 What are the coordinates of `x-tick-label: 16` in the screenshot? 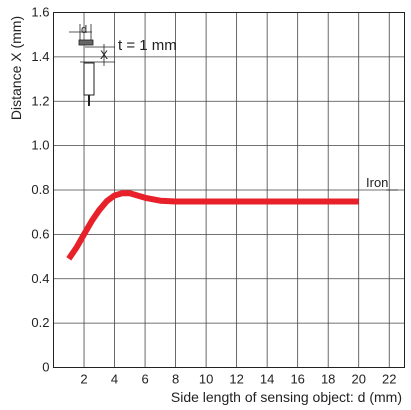 It's located at (297, 379).